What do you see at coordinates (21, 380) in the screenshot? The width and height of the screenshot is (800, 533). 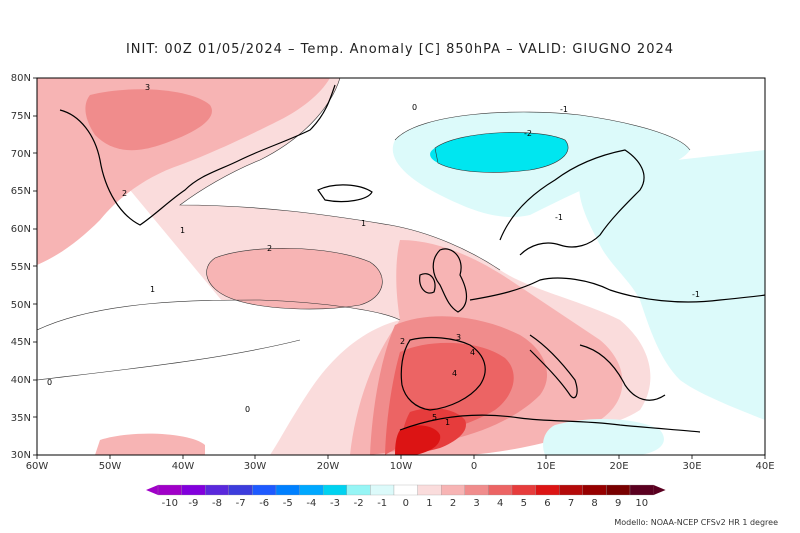 I see `lat-label: 40N` at bounding box center [21, 380].